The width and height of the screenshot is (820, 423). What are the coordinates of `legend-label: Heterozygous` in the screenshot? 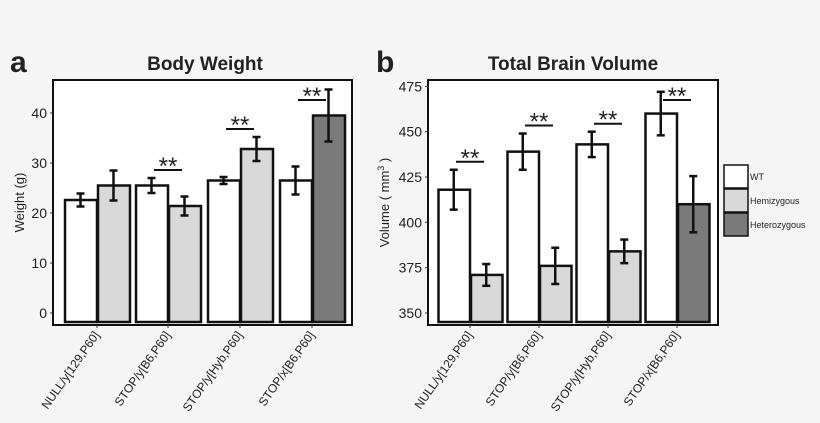 It's located at (778, 225).